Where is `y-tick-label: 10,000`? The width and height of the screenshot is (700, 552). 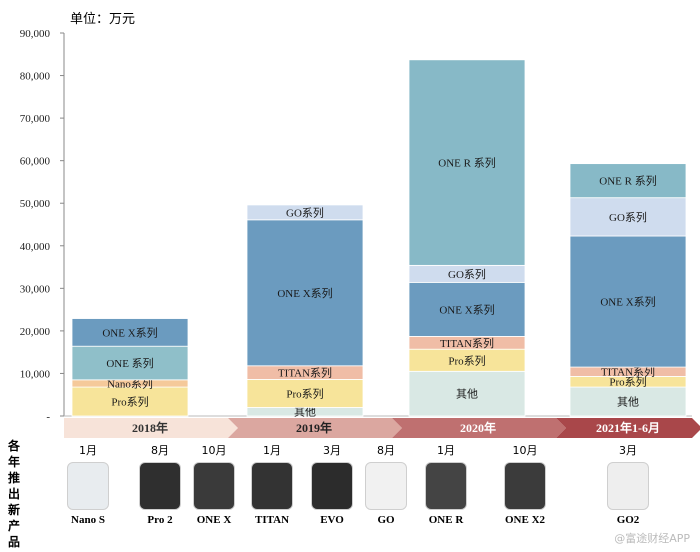 y-tick-label: 10,000 is located at coordinates (35, 374).